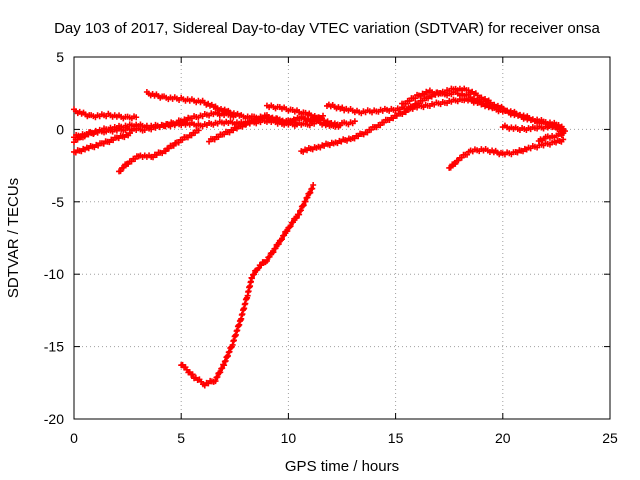 This screenshot has width=640, height=480. Describe the element at coordinates (181, 438) in the screenshot. I see `x-tick-label: 5` at that location.